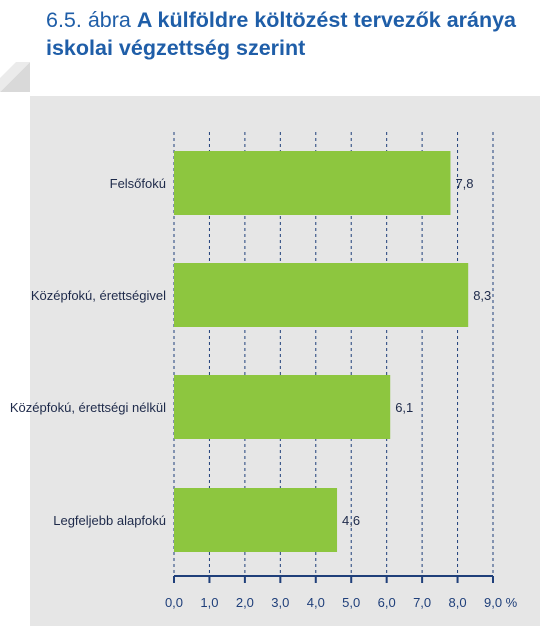 The image size is (540, 626). I want to click on category-label: Középfokú, érettségivel, so click(98, 295).